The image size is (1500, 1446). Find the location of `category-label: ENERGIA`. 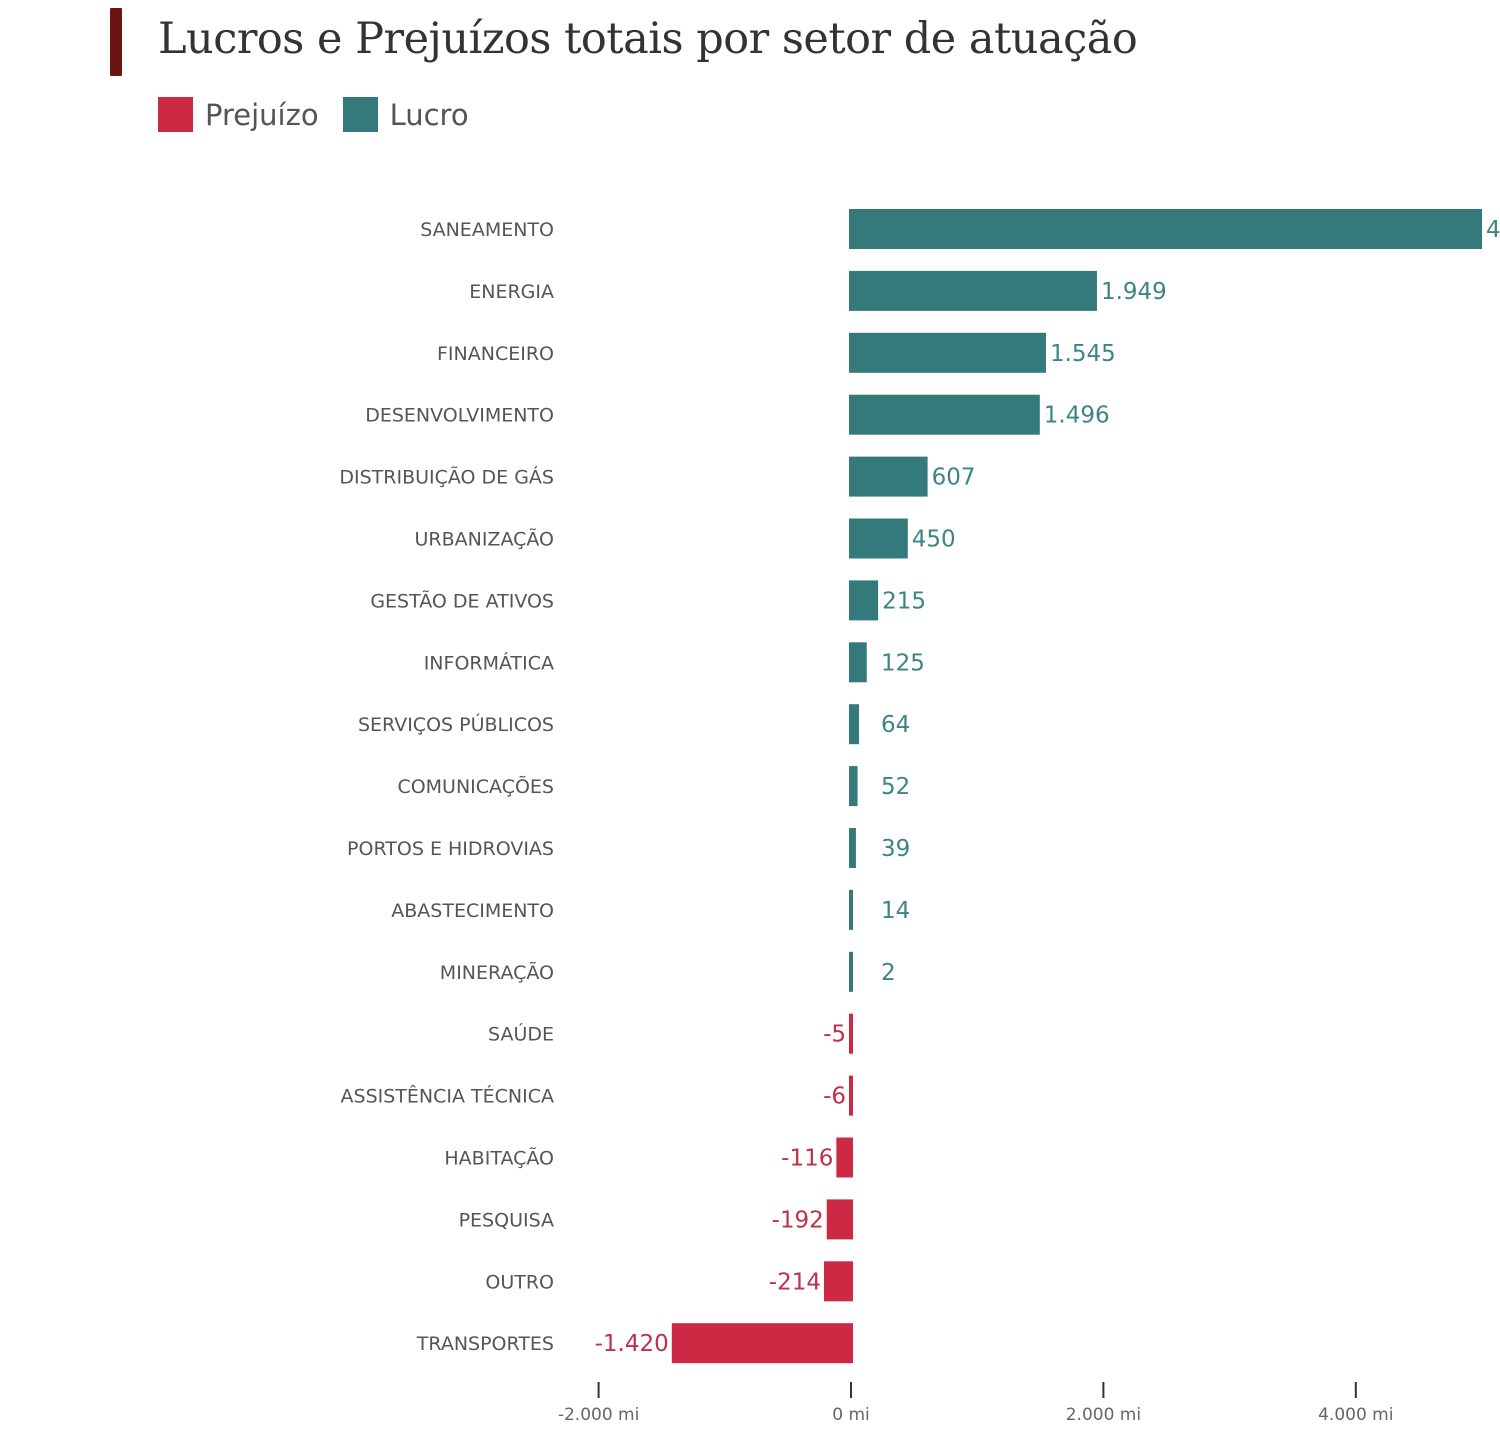

category-label: ENERGIA is located at coordinates (511, 292).